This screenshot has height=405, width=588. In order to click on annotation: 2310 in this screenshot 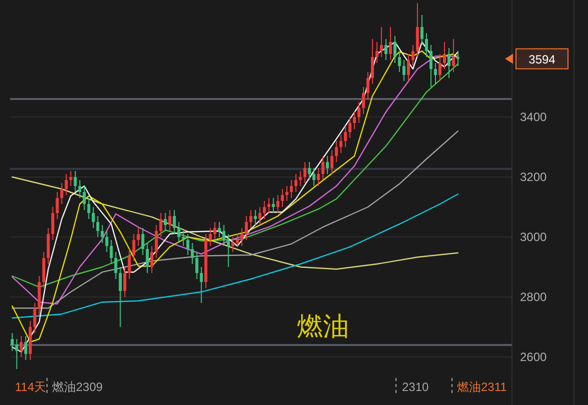, I will do `click(416, 387)`.